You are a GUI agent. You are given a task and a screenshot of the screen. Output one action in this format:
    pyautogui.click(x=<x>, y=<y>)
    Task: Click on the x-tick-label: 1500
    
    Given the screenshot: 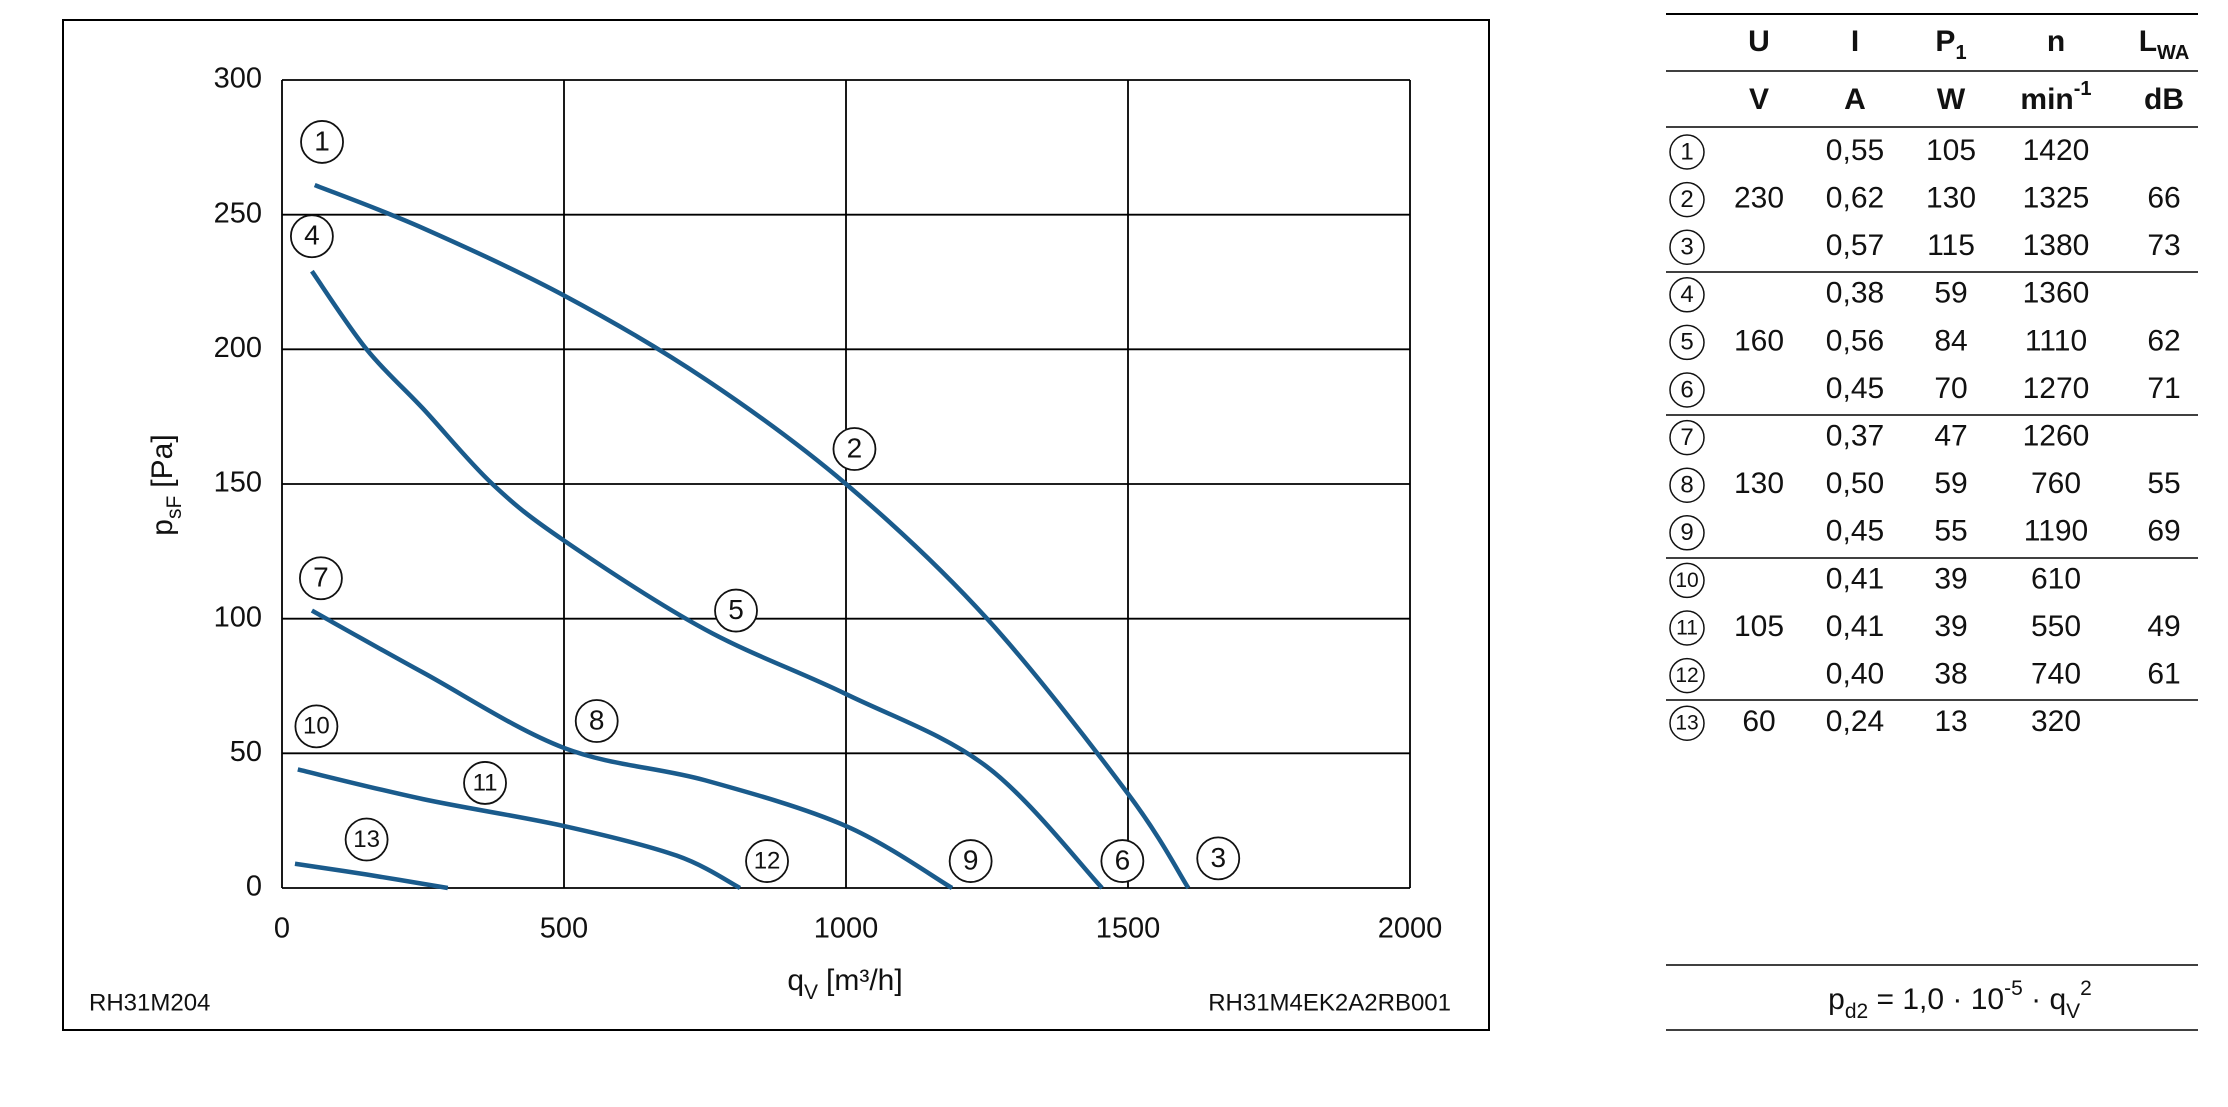 What is the action you would take?
    pyautogui.click(x=1128, y=929)
    